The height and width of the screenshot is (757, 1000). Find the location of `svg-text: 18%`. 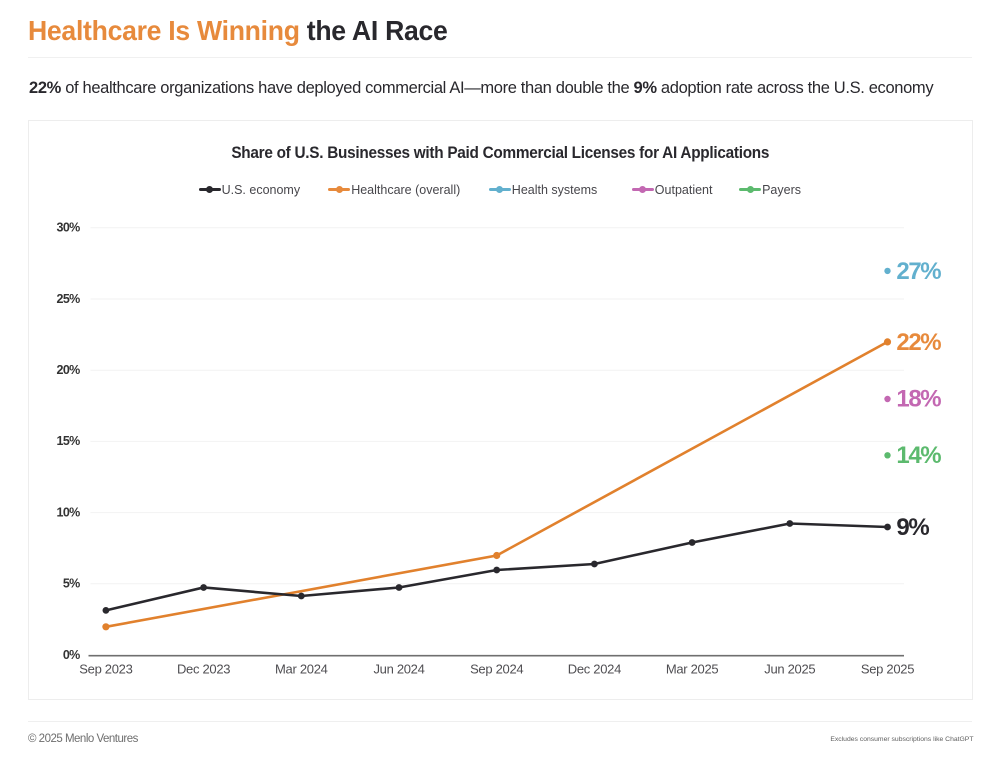

svg-text: 18% is located at coordinates (918, 398).